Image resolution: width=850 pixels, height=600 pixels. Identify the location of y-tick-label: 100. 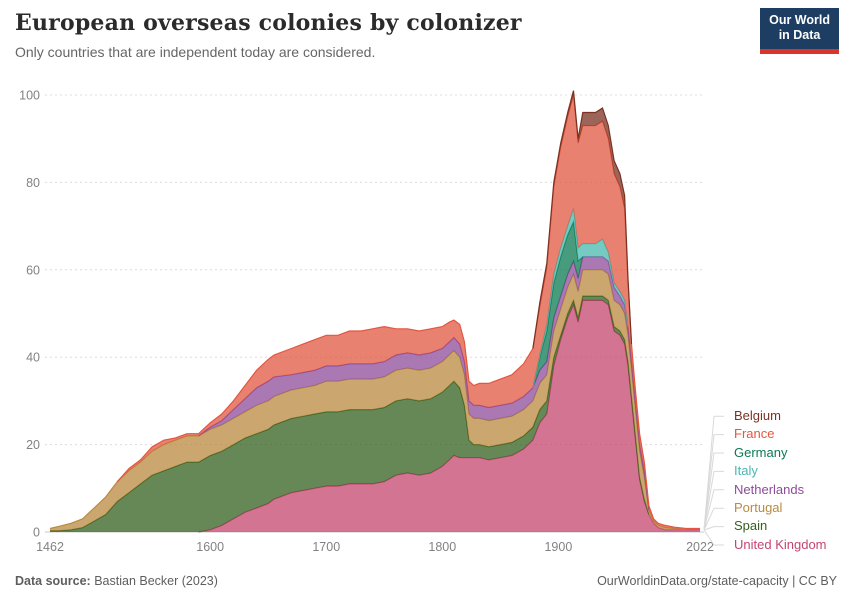
(29, 96).